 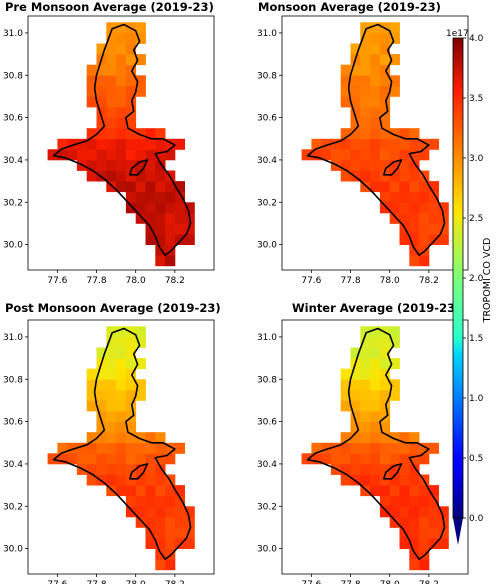 What do you see at coordinates (267, 380) in the screenshot?
I see `y-tick-label: 30.8` at bounding box center [267, 380].